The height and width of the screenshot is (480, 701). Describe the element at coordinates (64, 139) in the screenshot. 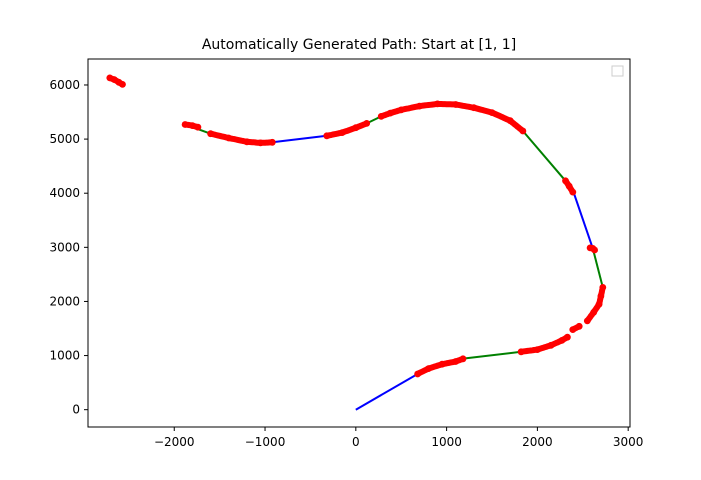

I see `y-tick-label: 5000` at that location.